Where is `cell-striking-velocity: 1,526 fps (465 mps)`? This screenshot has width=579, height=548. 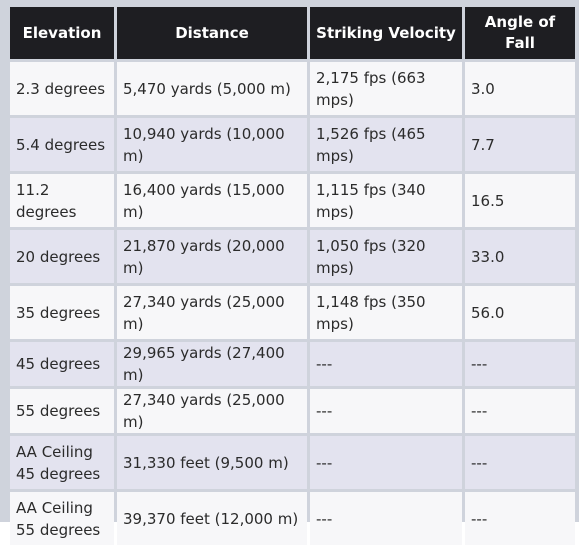 cell-striking-velocity: 1,526 fps (465 mps) is located at coordinates (386, 144).